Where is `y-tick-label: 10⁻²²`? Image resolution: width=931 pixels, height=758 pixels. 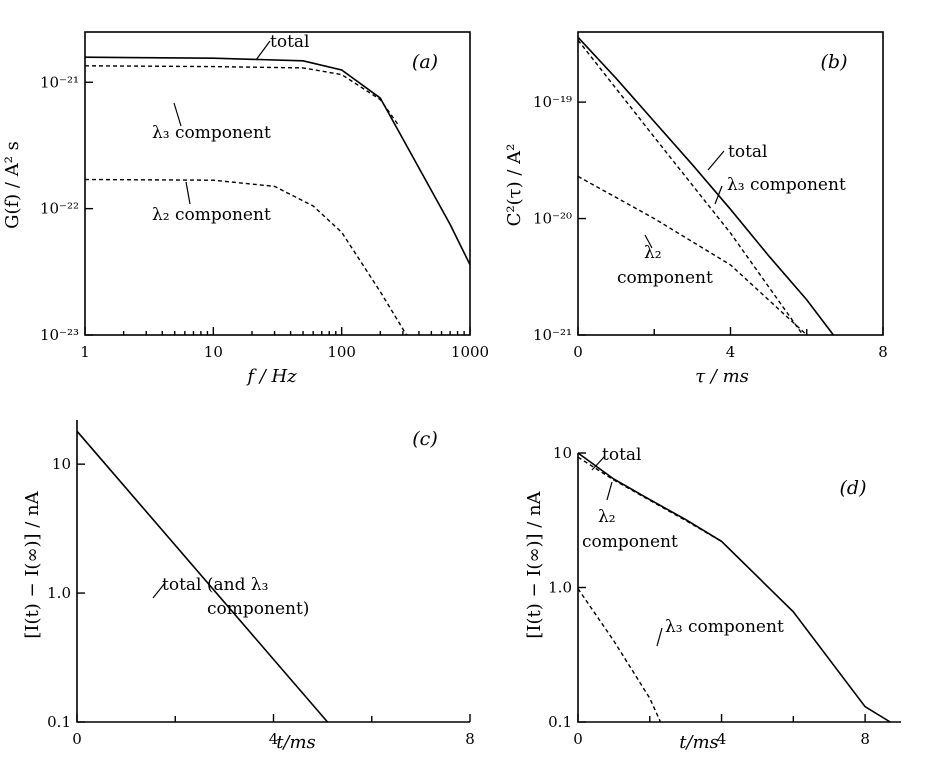 y-tick-label: 10⁻²² is located at coordinates (59, 209).